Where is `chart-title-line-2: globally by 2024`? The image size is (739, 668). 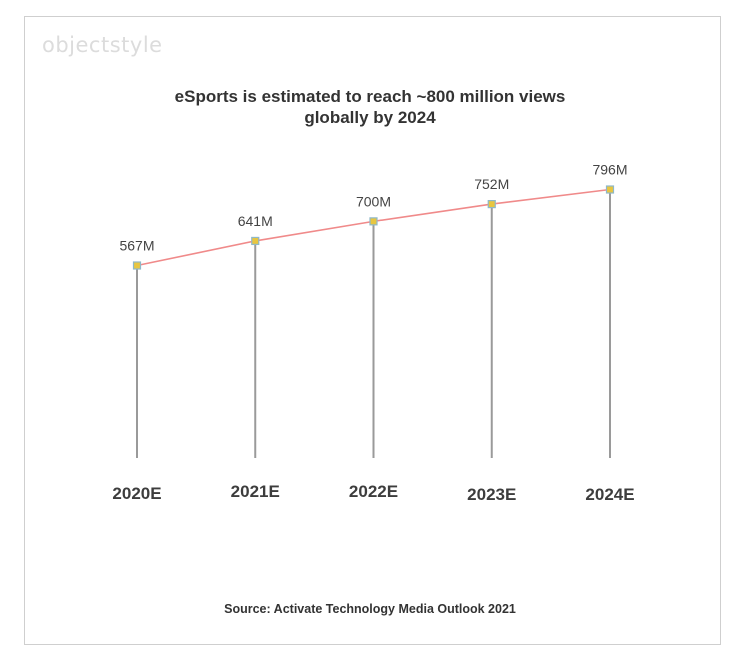
chart-title-line-2: globally by 2024 is located at coordinates (370, 117).